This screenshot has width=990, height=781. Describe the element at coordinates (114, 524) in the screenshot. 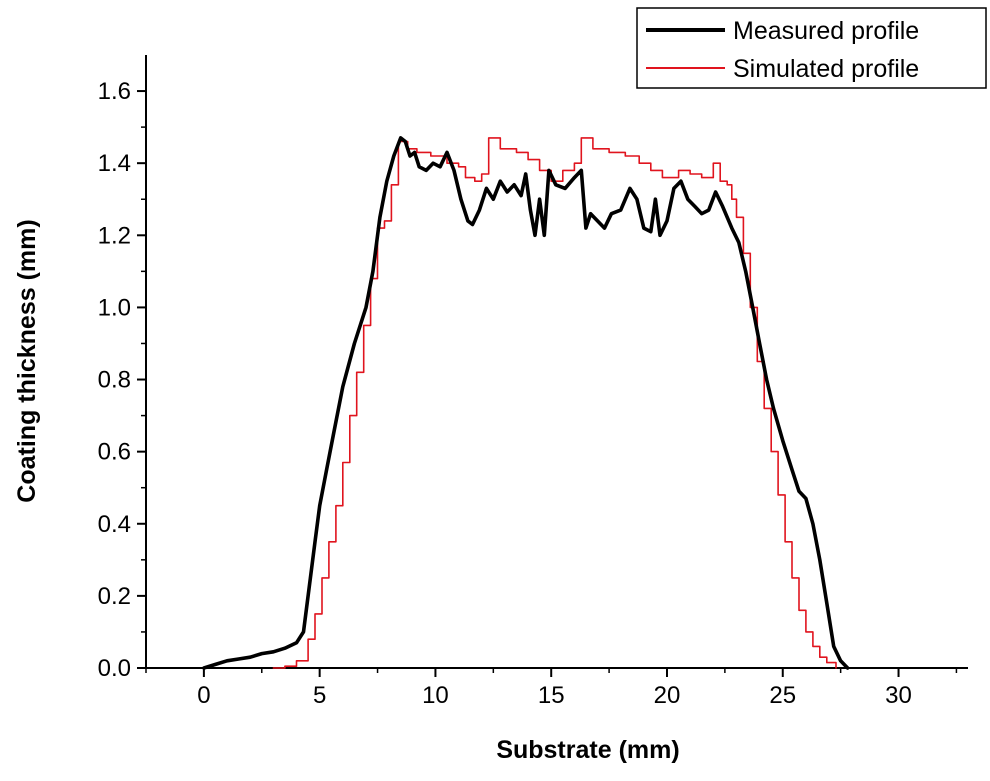

I see `y-tick-label: 0.4` at that location.